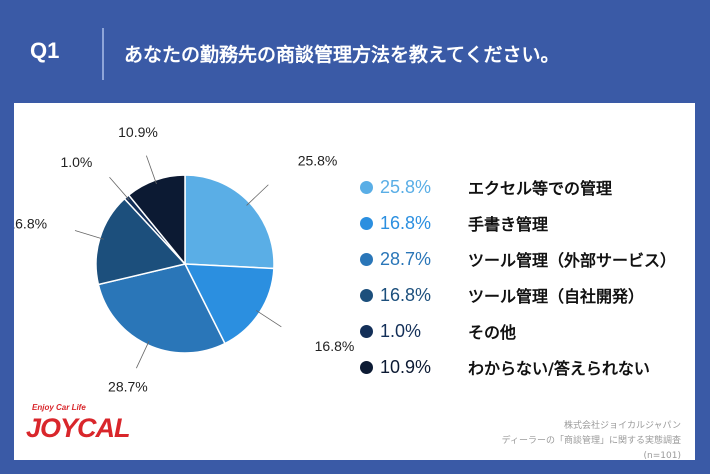 Image resolution: width=710 pixels, height=474 pixels. Describe the element at coordinates (335, 346) in the screenshot. I see `pie-data-label-2: 16.8%` at that location.